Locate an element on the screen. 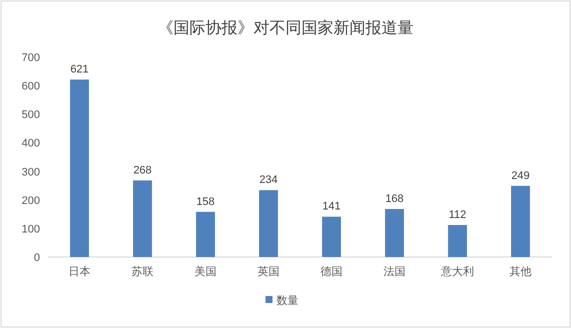  y-tick-label: 0 is located at coordinates (37, 258).